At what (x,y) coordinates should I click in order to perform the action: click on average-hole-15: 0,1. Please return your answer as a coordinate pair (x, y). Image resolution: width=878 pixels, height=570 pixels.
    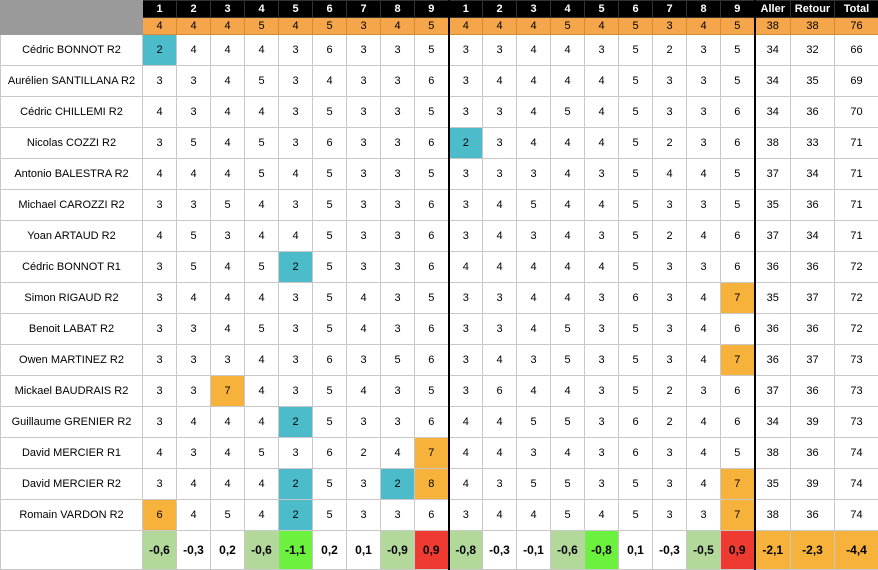
    Looking at the image, I should click on (636, 550).